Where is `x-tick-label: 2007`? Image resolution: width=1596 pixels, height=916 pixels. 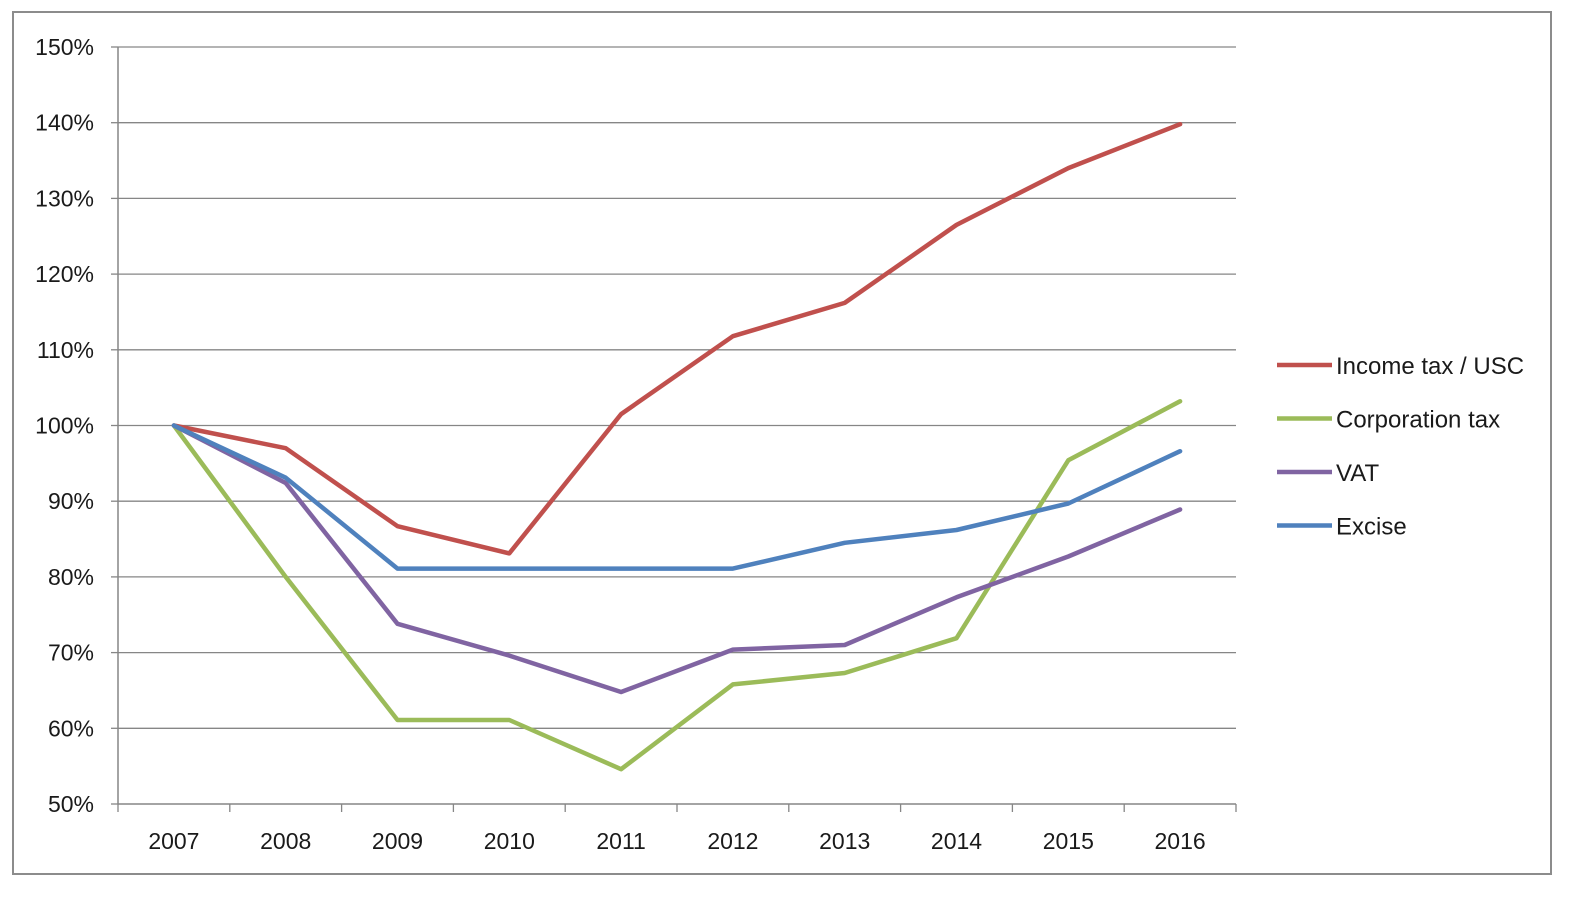
x-tick-label: 2007 is located at coordinates (173, 841).